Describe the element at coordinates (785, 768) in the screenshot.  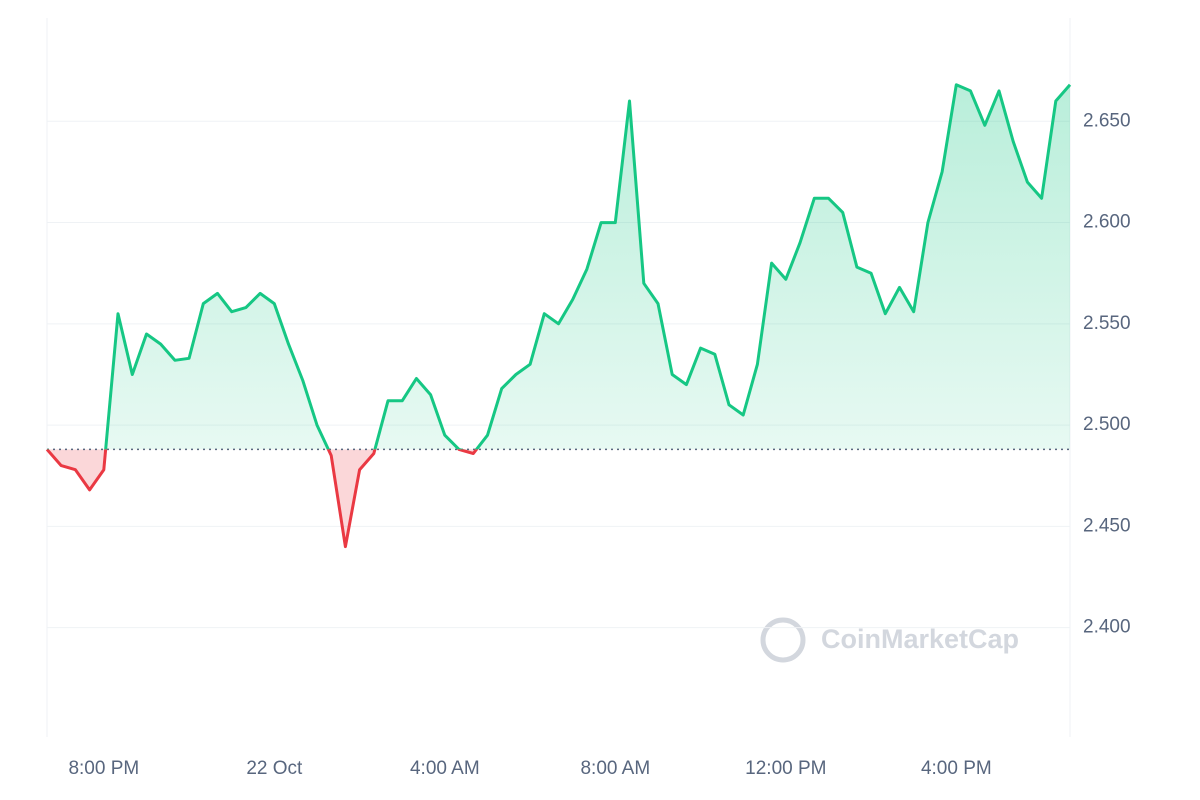
I see `x-tick-label: 12:00 PM` at that location.